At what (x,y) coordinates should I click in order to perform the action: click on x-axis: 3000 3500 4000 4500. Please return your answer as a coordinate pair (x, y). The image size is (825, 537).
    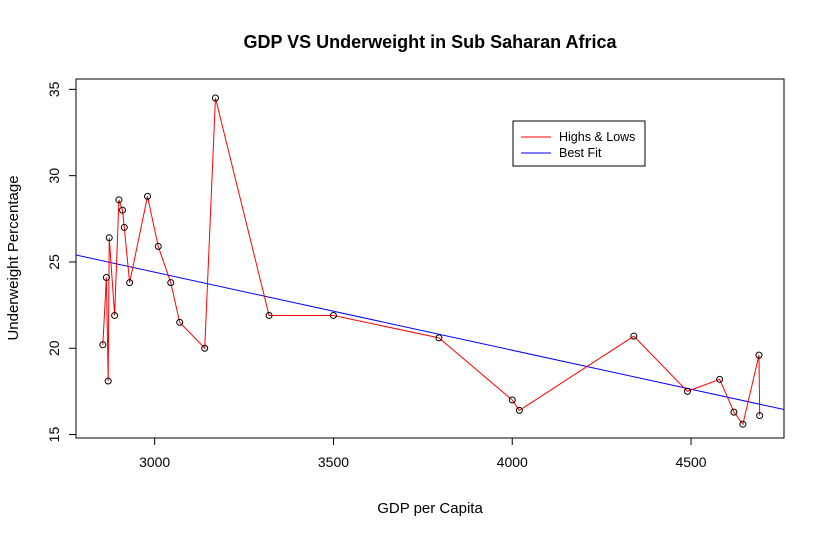
    Looking at the image, I should click on (423, 453).